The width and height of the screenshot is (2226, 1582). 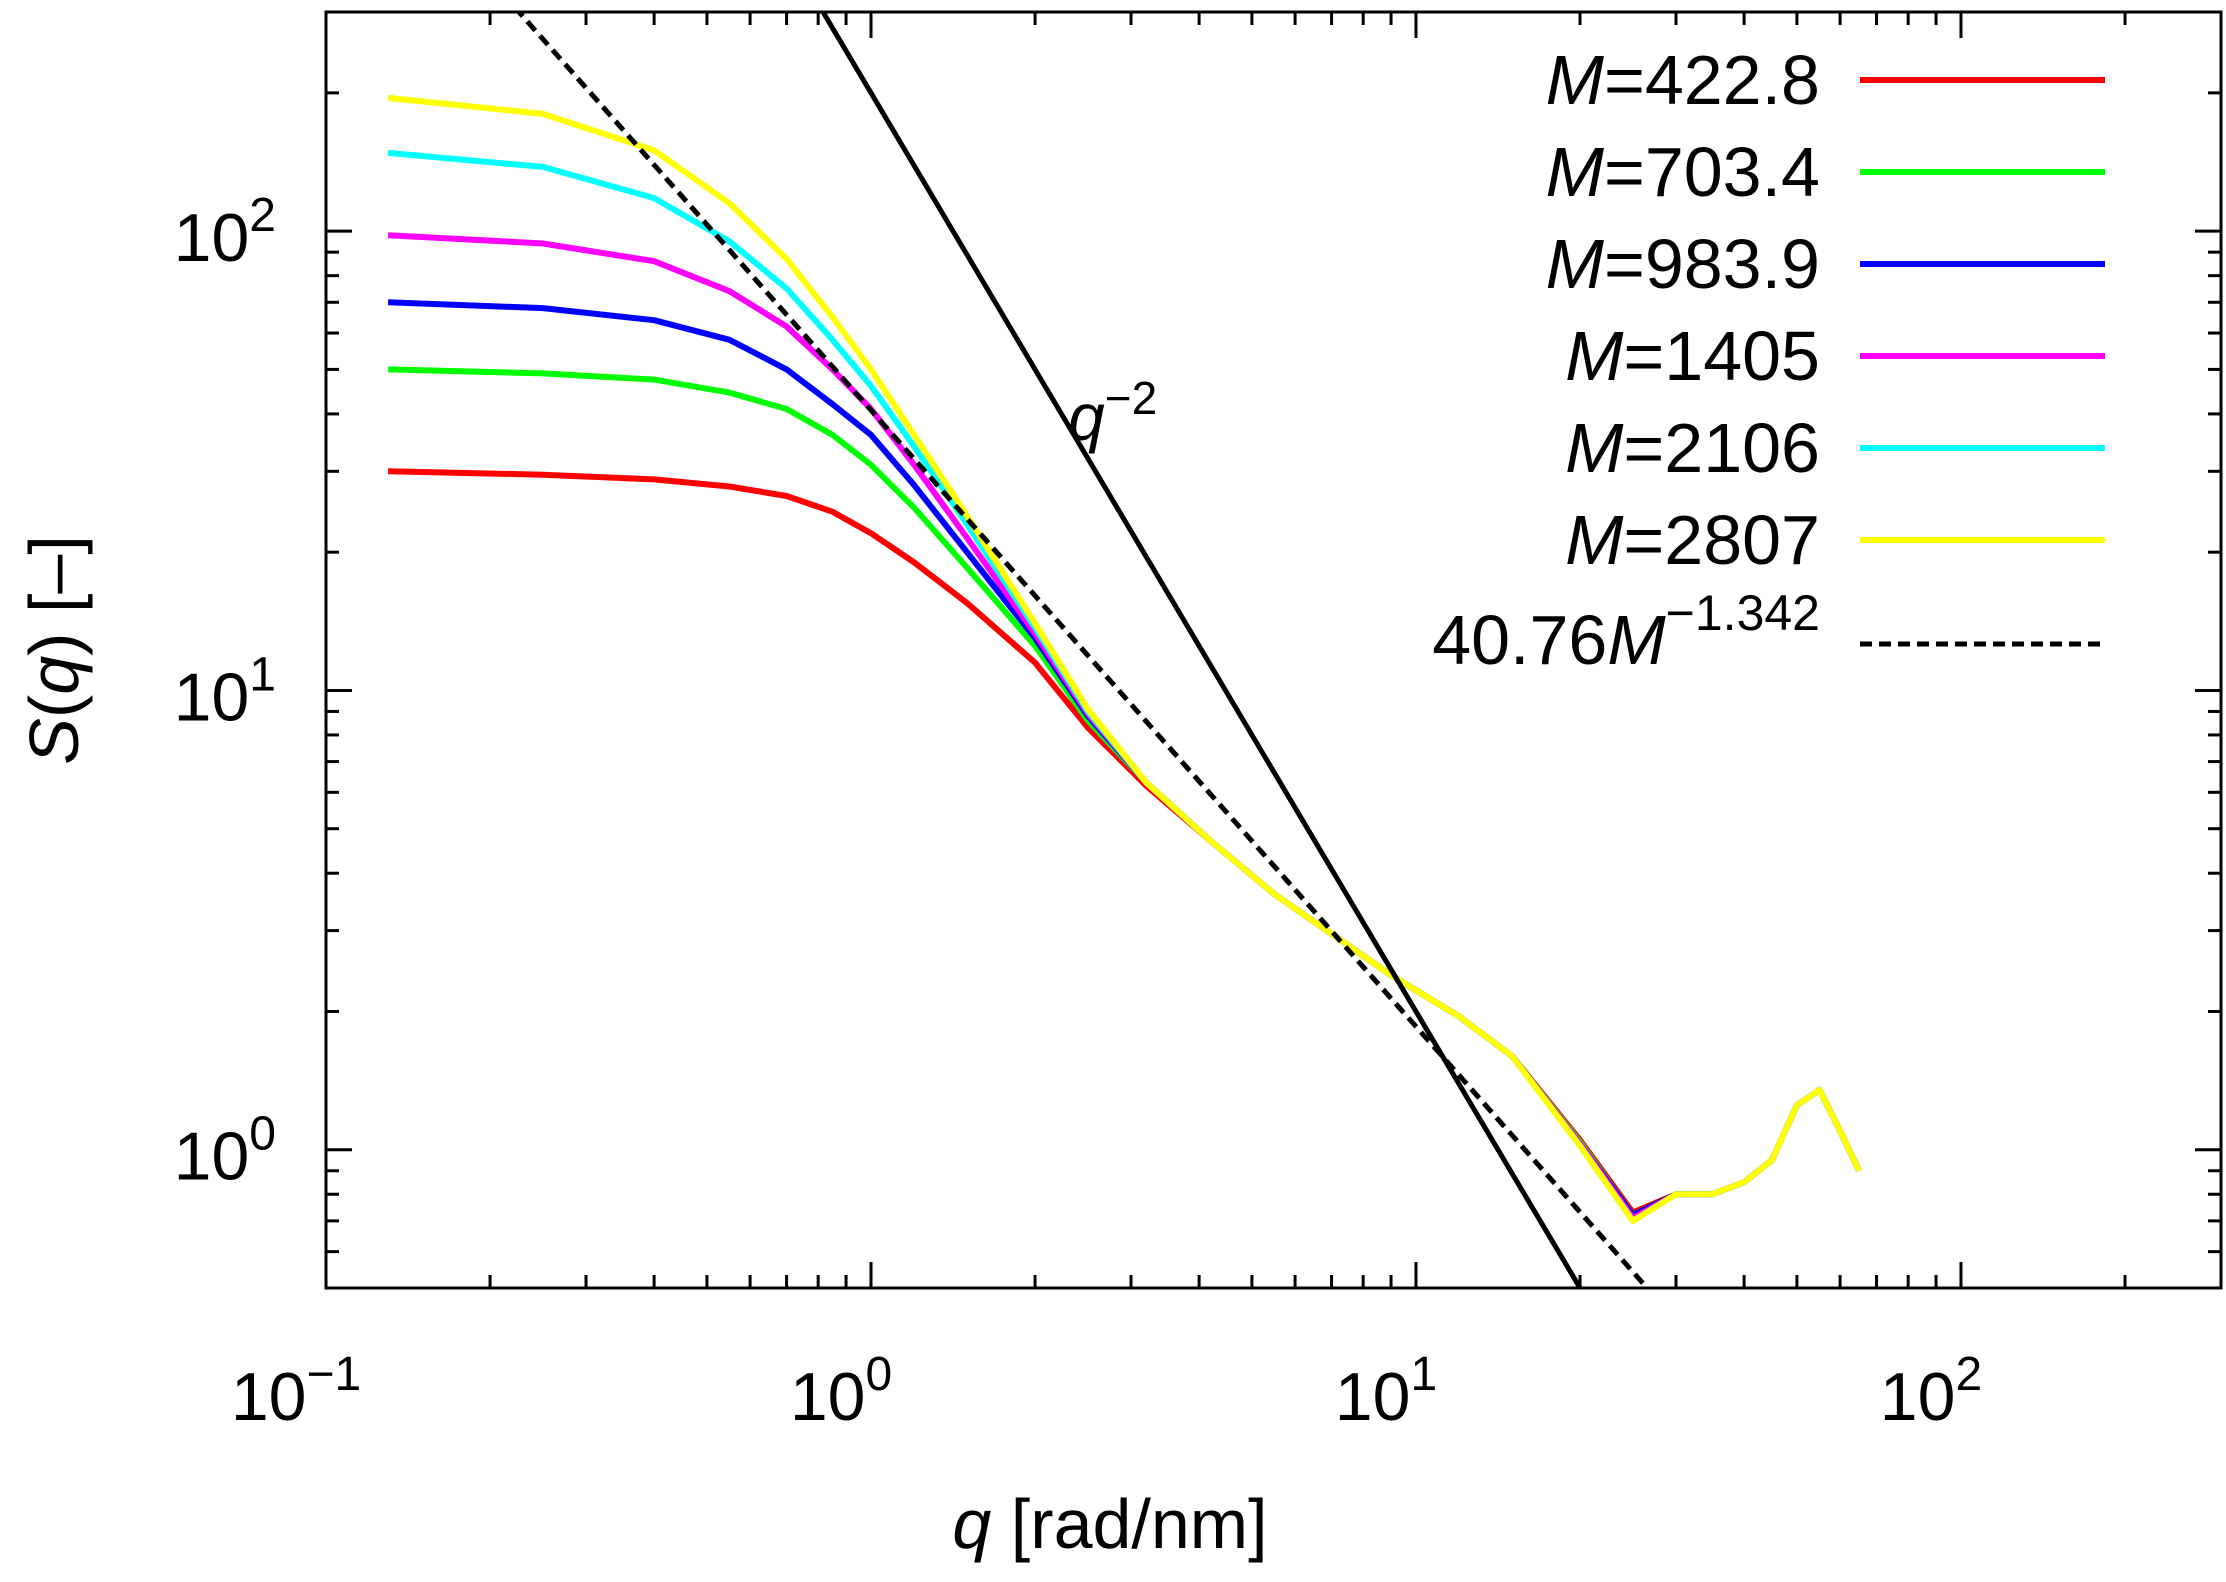 I want to click on y-tick-label: 10², so click(x=225, y=232).